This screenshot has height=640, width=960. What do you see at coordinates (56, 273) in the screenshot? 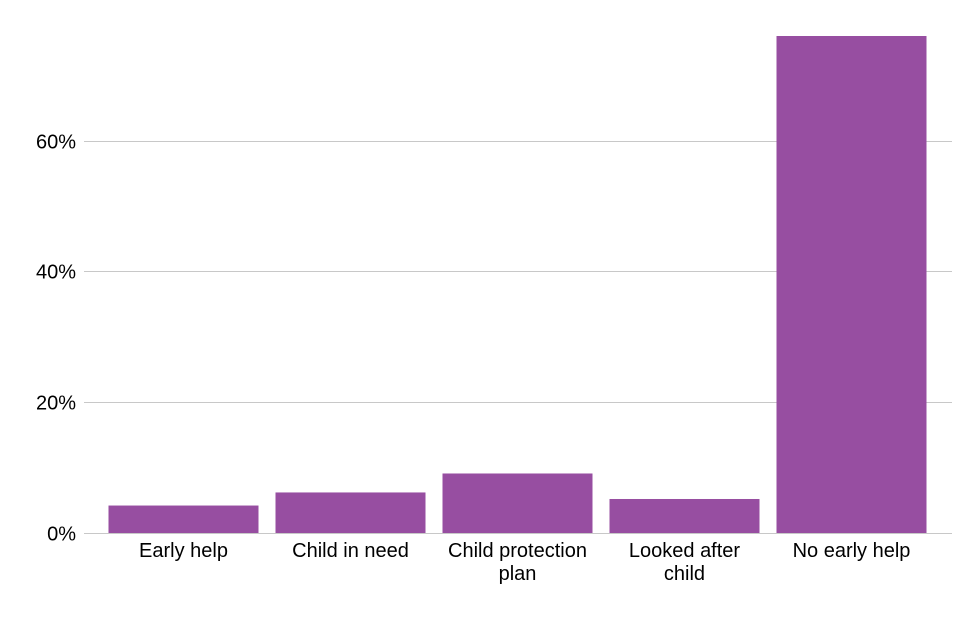
I see `y-tick-label: 40%` at bounding box center [56, 273].